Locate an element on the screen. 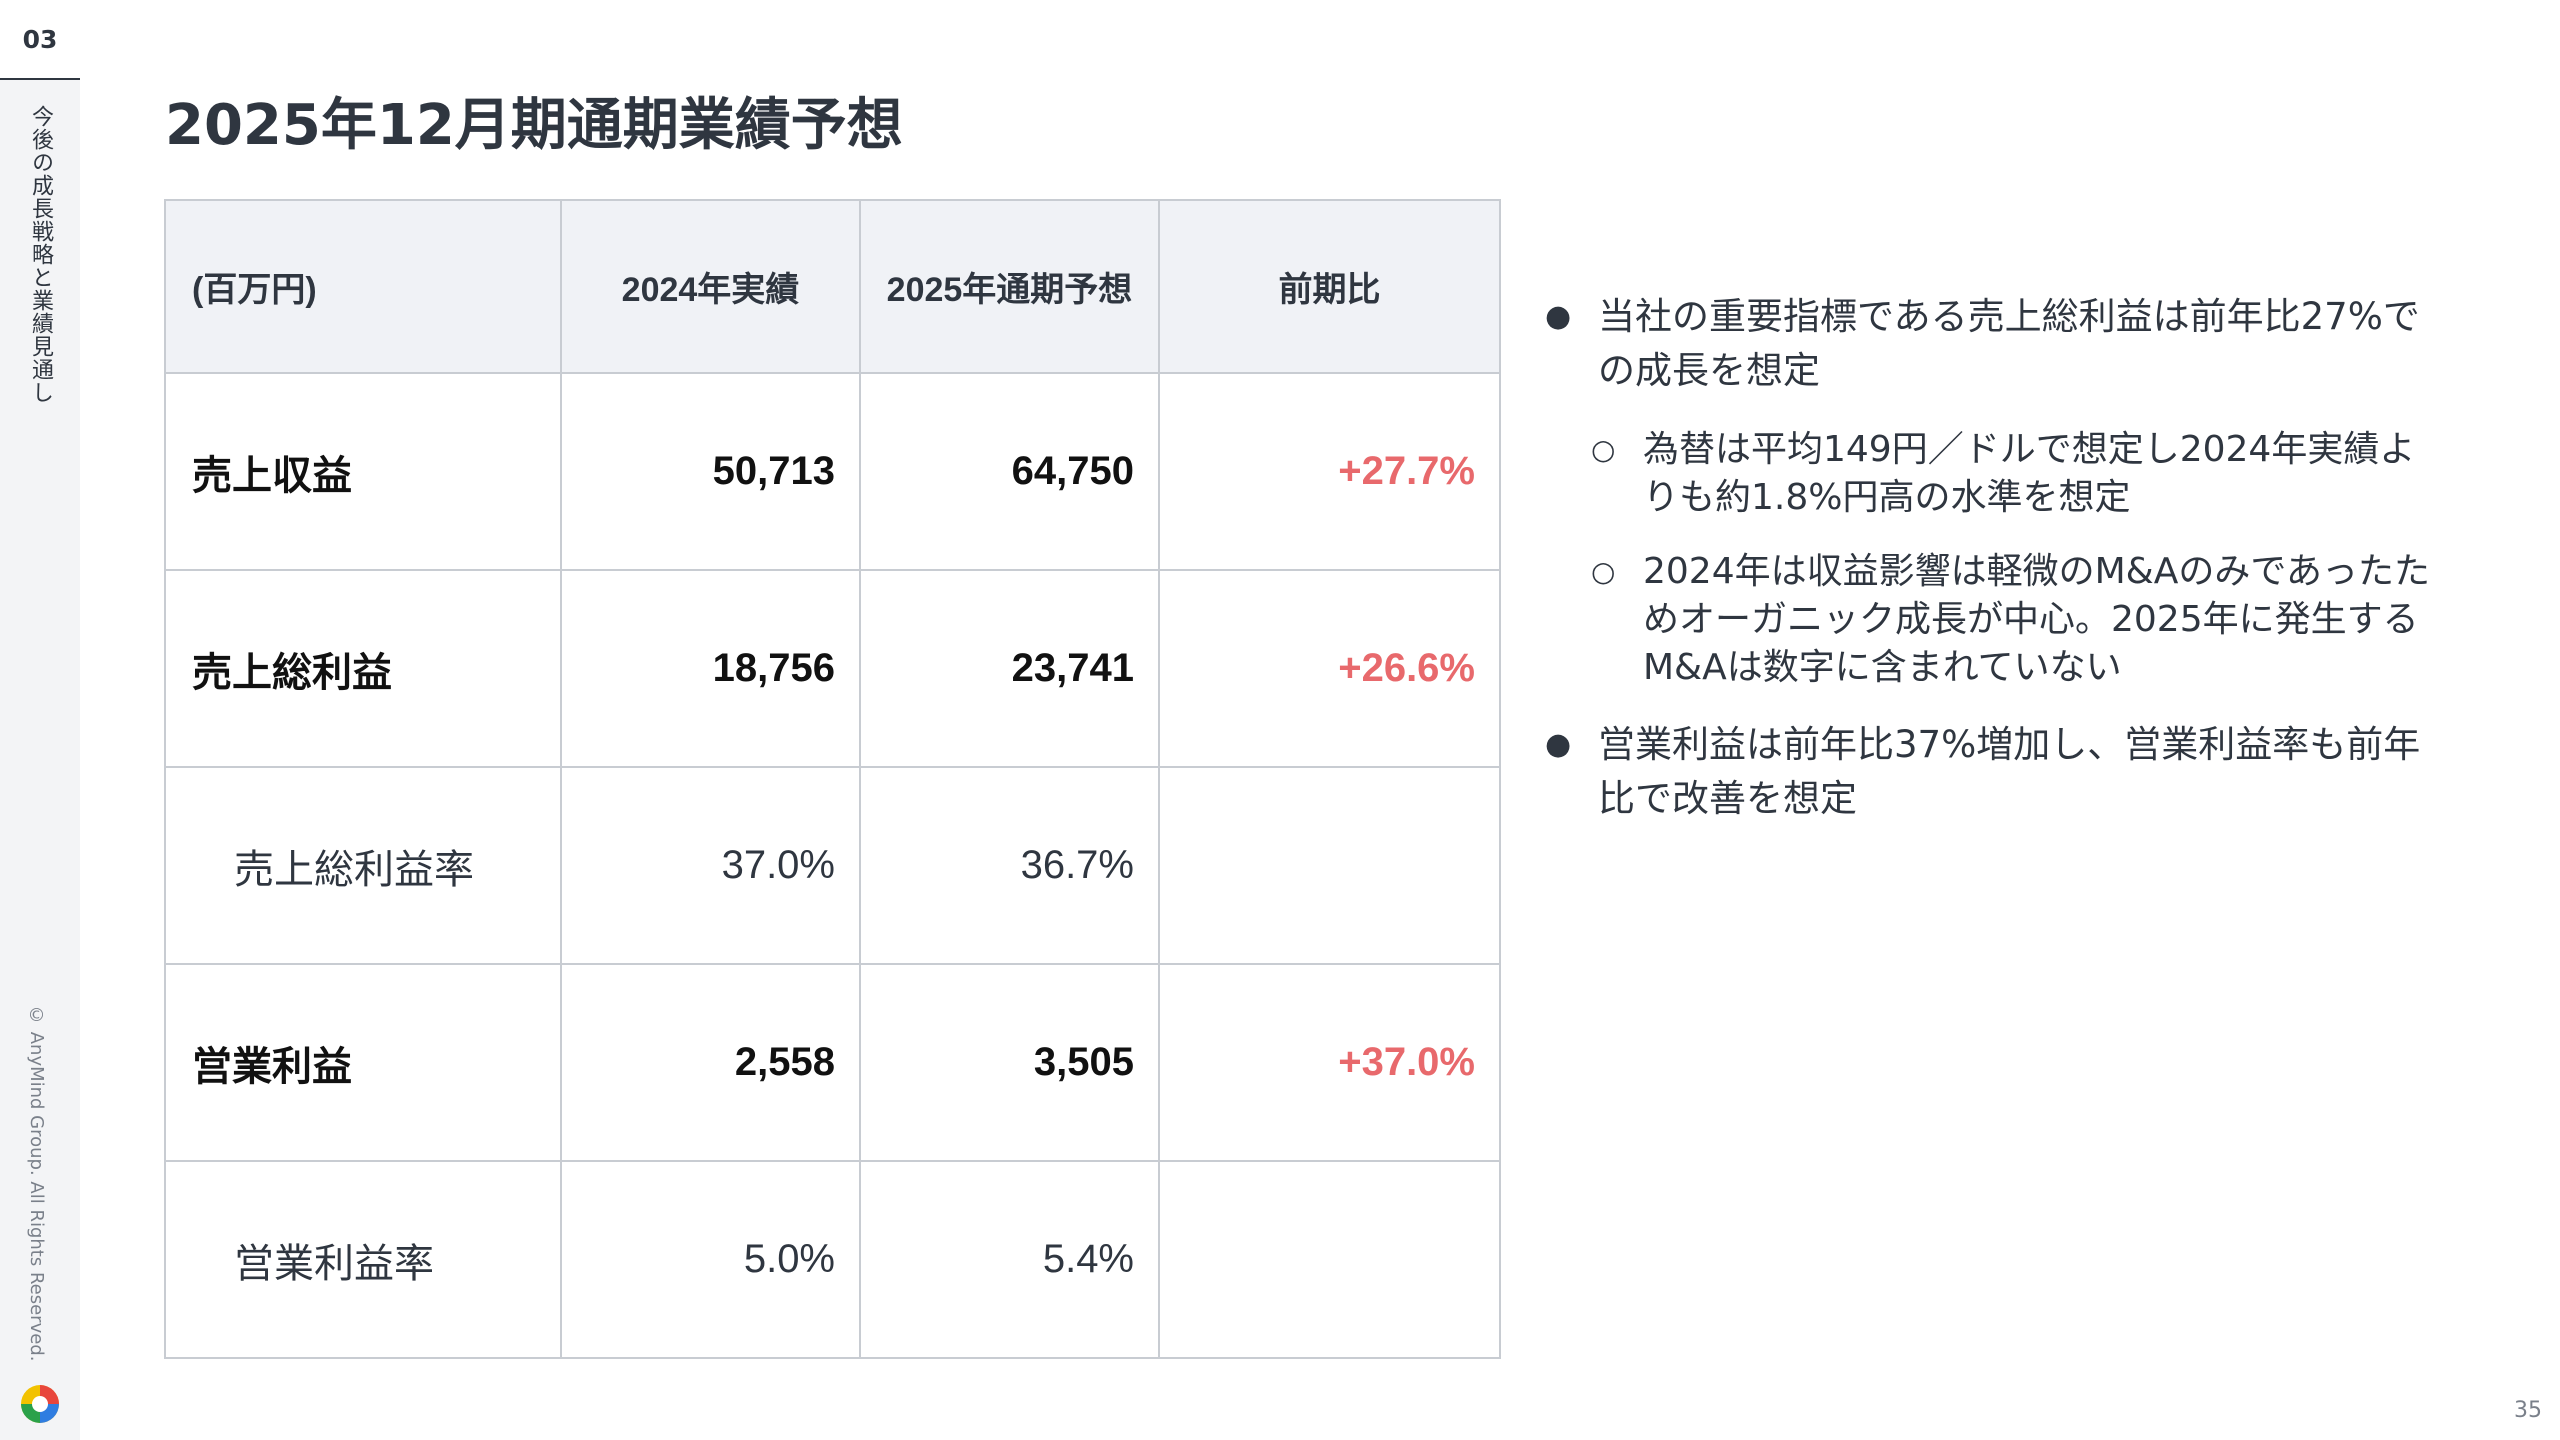  row-label: 売上総利益率 is located at coordinates (363, 865).